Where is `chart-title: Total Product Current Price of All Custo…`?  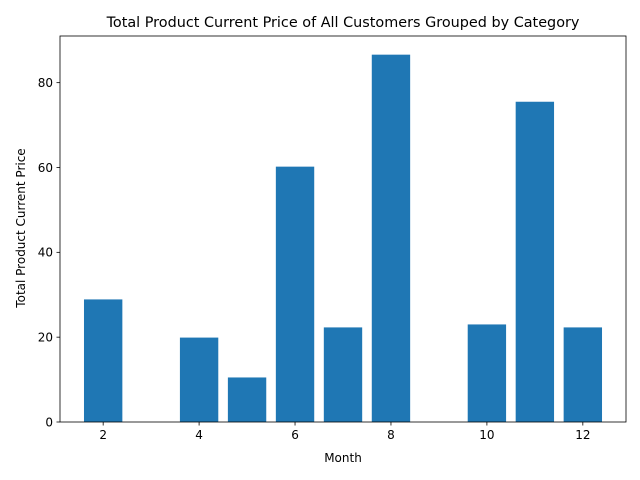
chart-title: Total Product Current Price of All Custo… is located at coordinates (343, 23).